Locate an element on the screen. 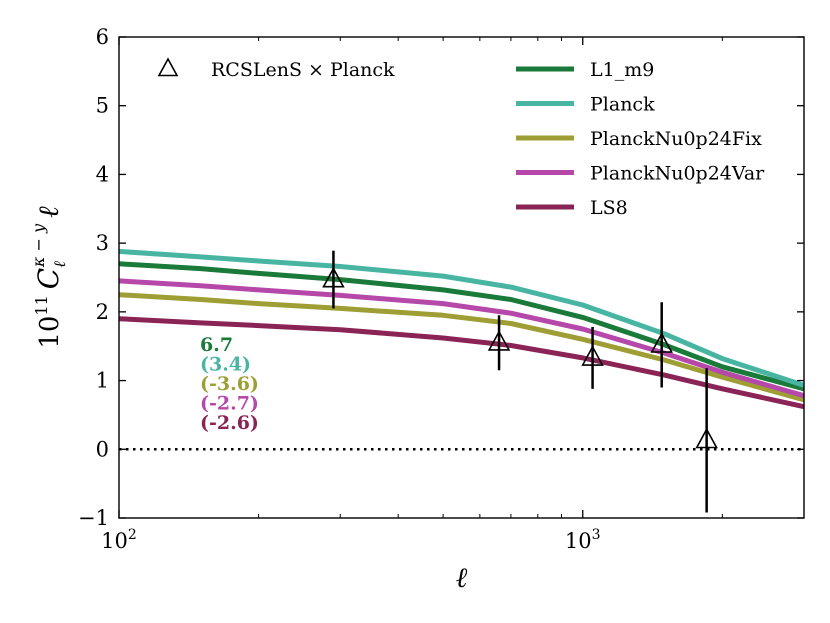 The width and height of the screenshot is (830, 623). series-line-plancknu0p24fix is located at coordinates (461, 347).